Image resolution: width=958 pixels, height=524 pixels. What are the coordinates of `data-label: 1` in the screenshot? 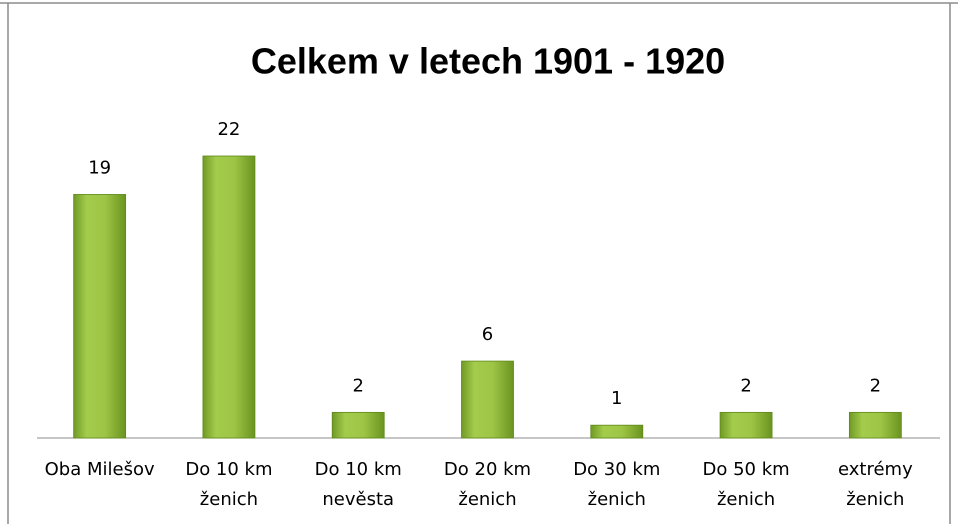 It's located at (616, 398).